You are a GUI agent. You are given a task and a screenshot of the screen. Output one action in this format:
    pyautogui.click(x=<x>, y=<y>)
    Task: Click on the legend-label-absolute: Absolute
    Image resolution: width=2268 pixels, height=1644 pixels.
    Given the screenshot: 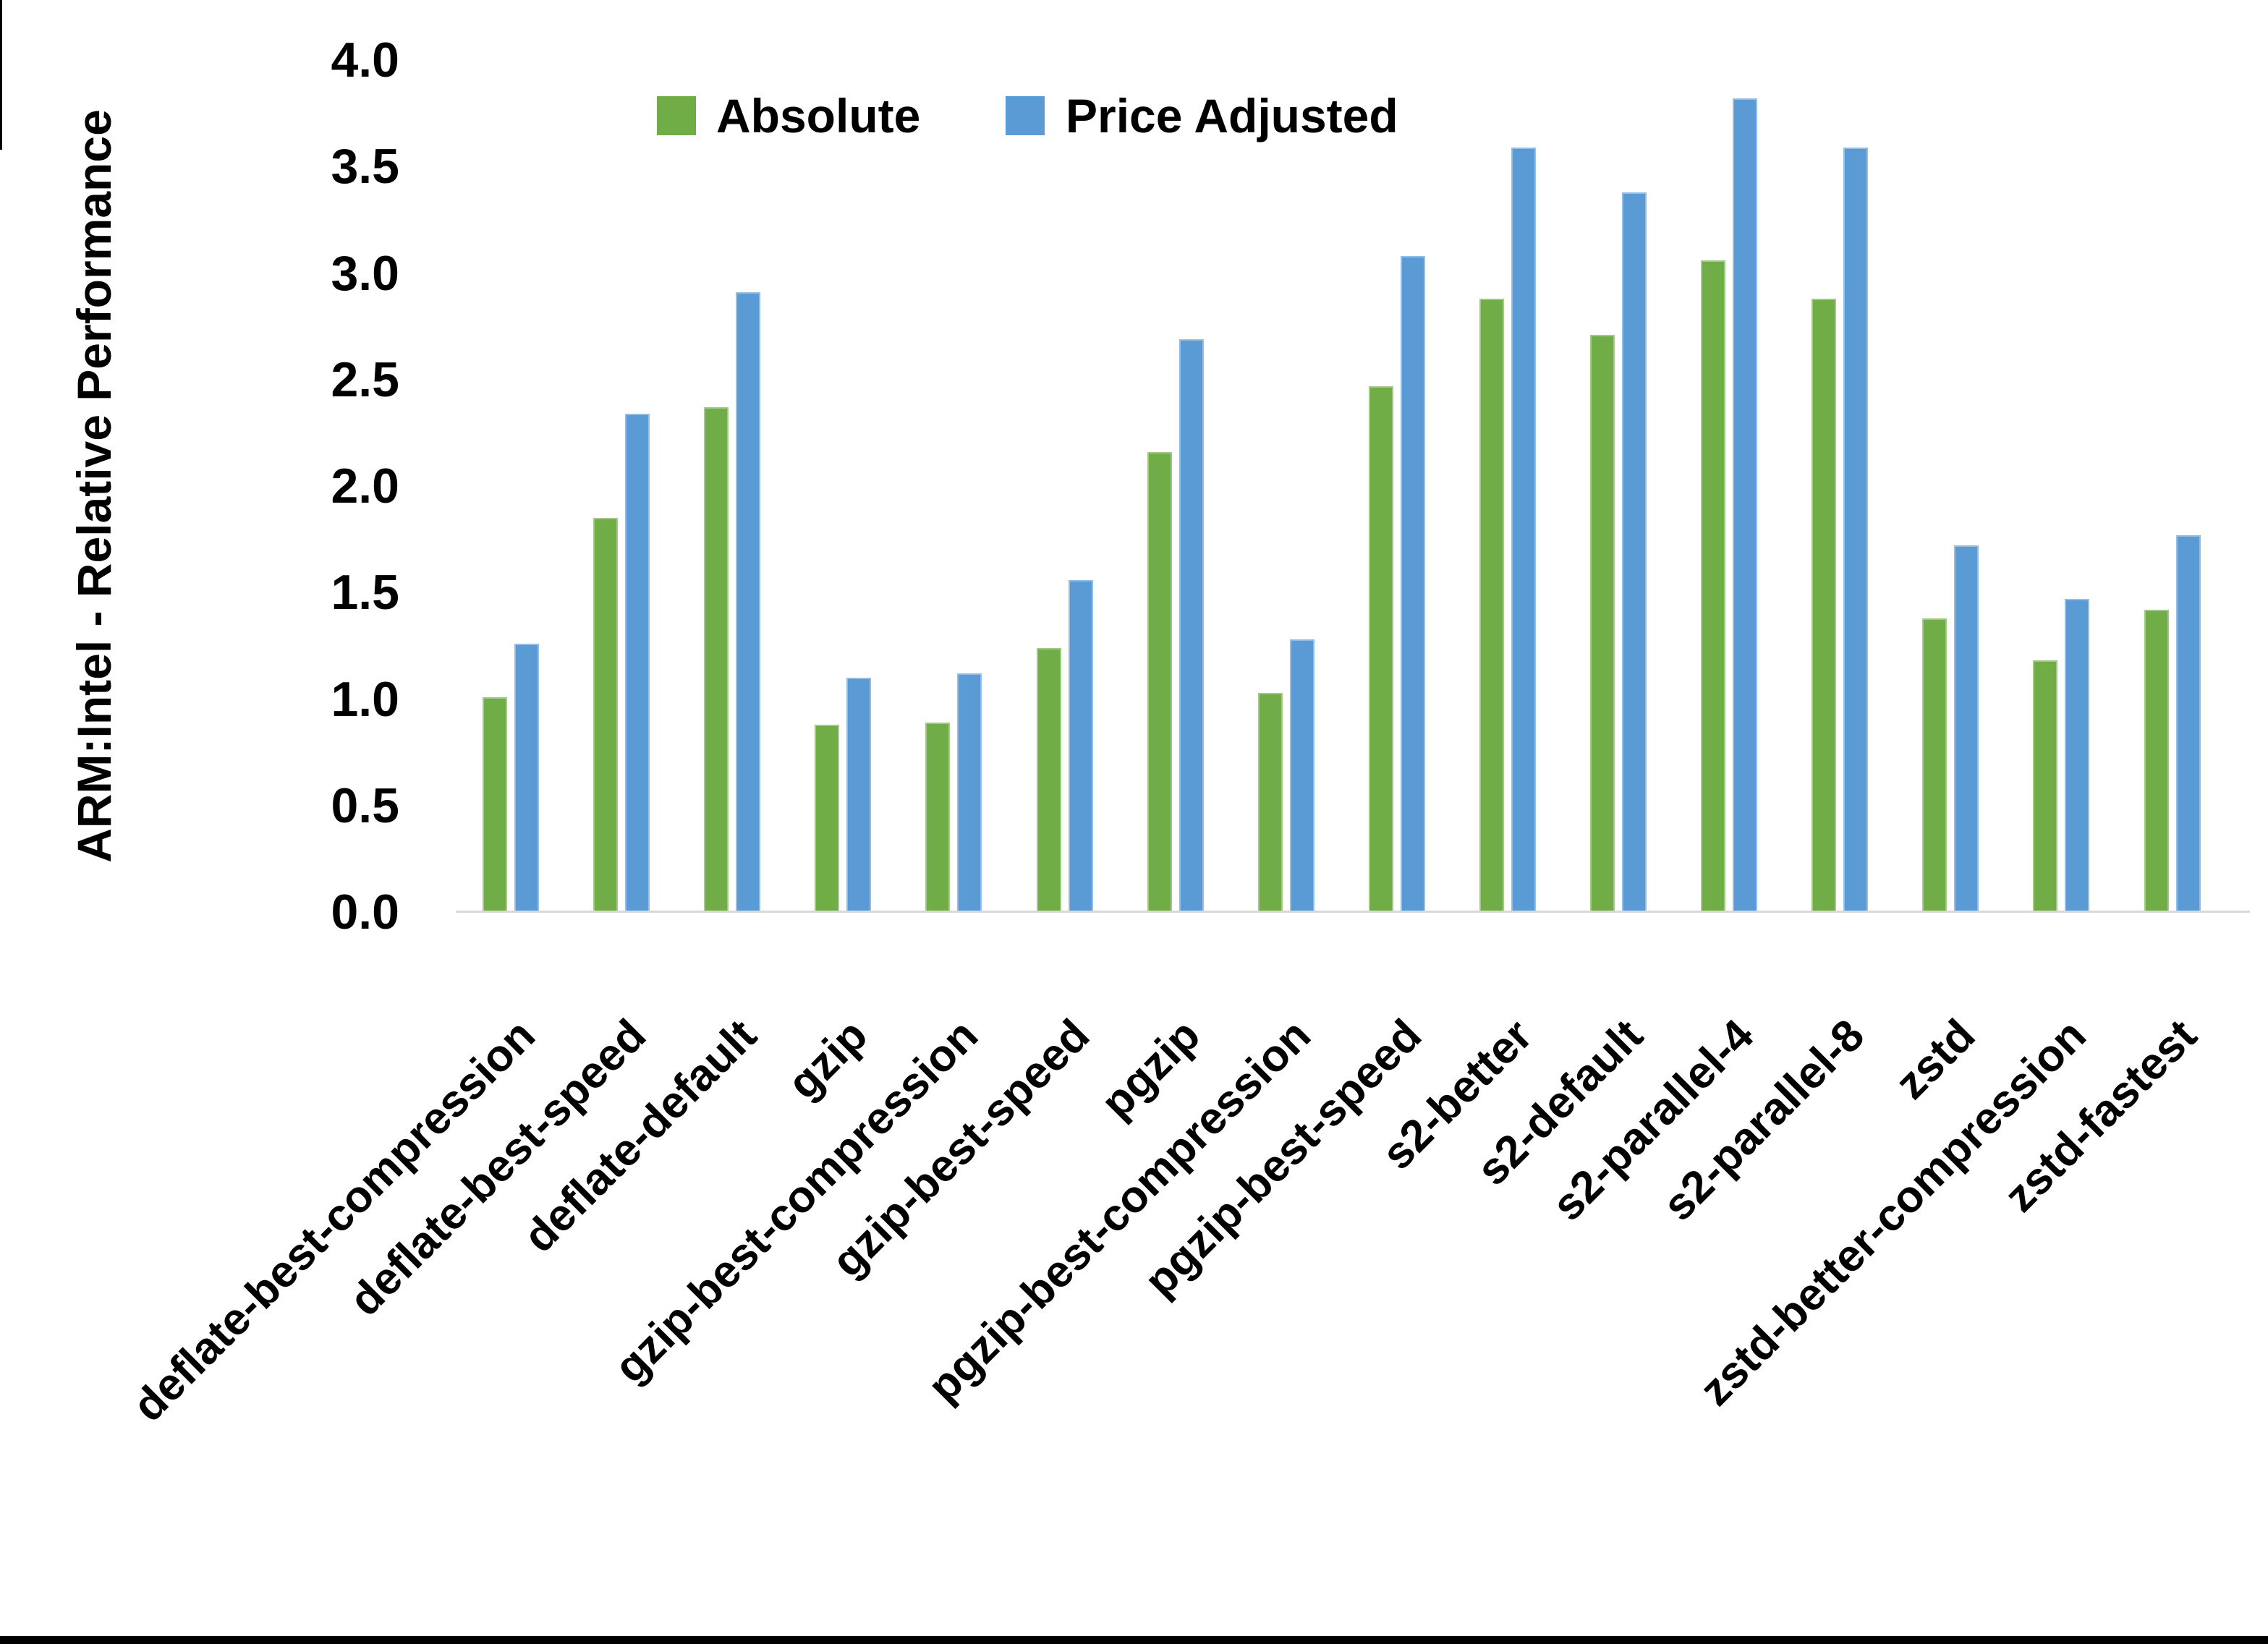 What is the action you would take?
    pyautogui.click(x=818, y=115)
    